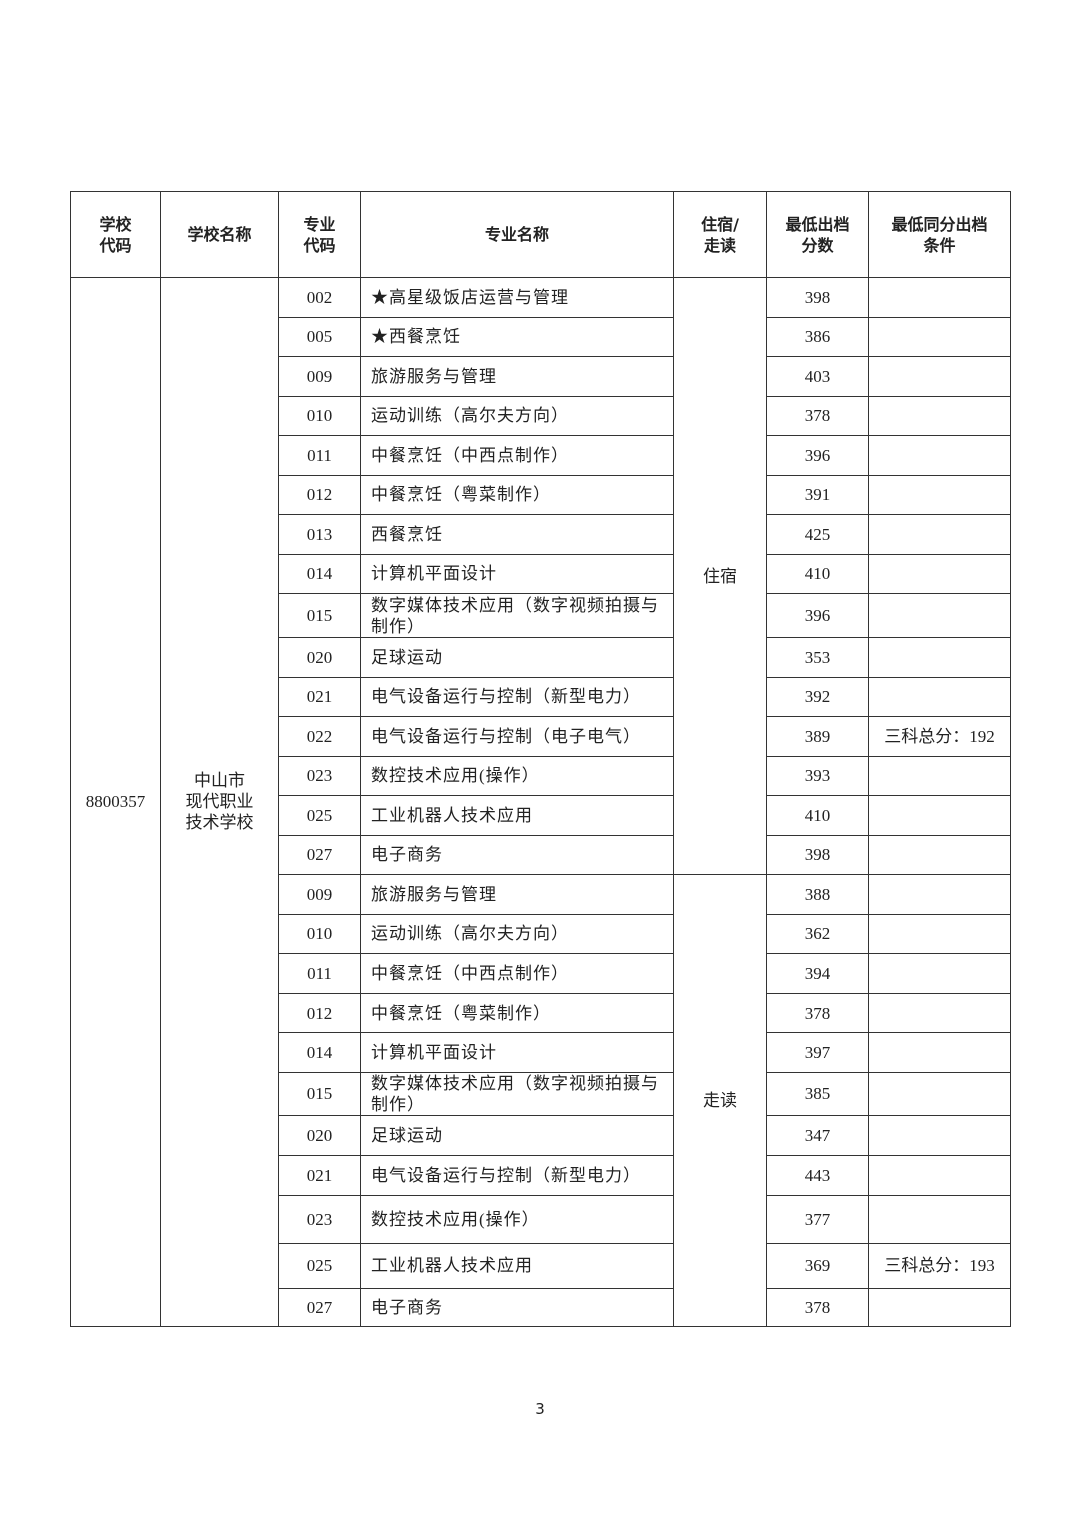 This screenshot has height=1527, width=1080. Describe the element at coordinates (319, 696) in the screenshot. I see `major-code: 021` at that location.